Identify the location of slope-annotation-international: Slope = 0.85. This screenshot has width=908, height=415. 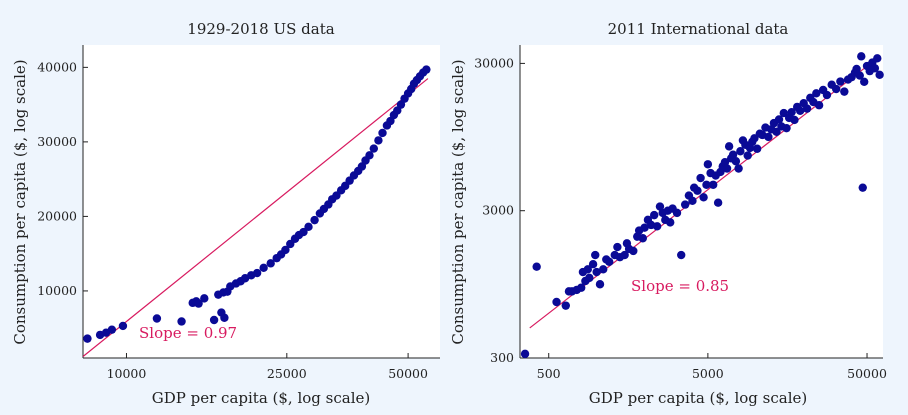
(680, 286).